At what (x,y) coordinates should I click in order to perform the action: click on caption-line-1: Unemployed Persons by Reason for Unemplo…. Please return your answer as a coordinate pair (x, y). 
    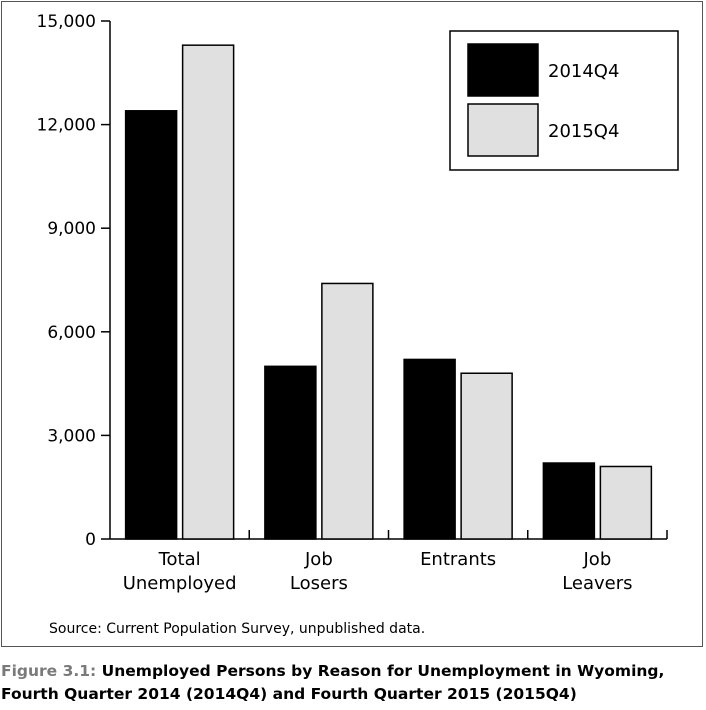
    Looking at the image, I should click on (383, 671).